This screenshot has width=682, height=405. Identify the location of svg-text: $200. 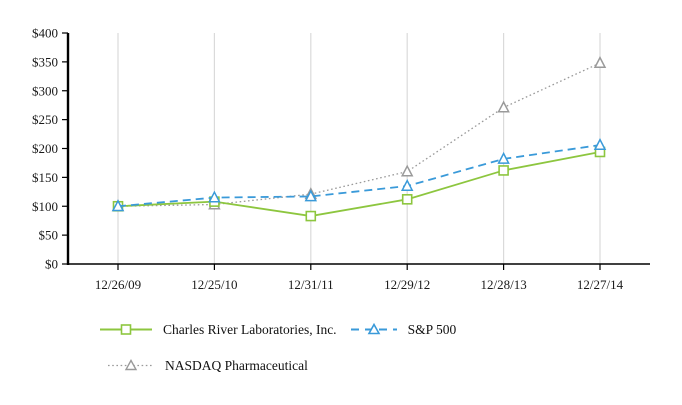
(45, 148).